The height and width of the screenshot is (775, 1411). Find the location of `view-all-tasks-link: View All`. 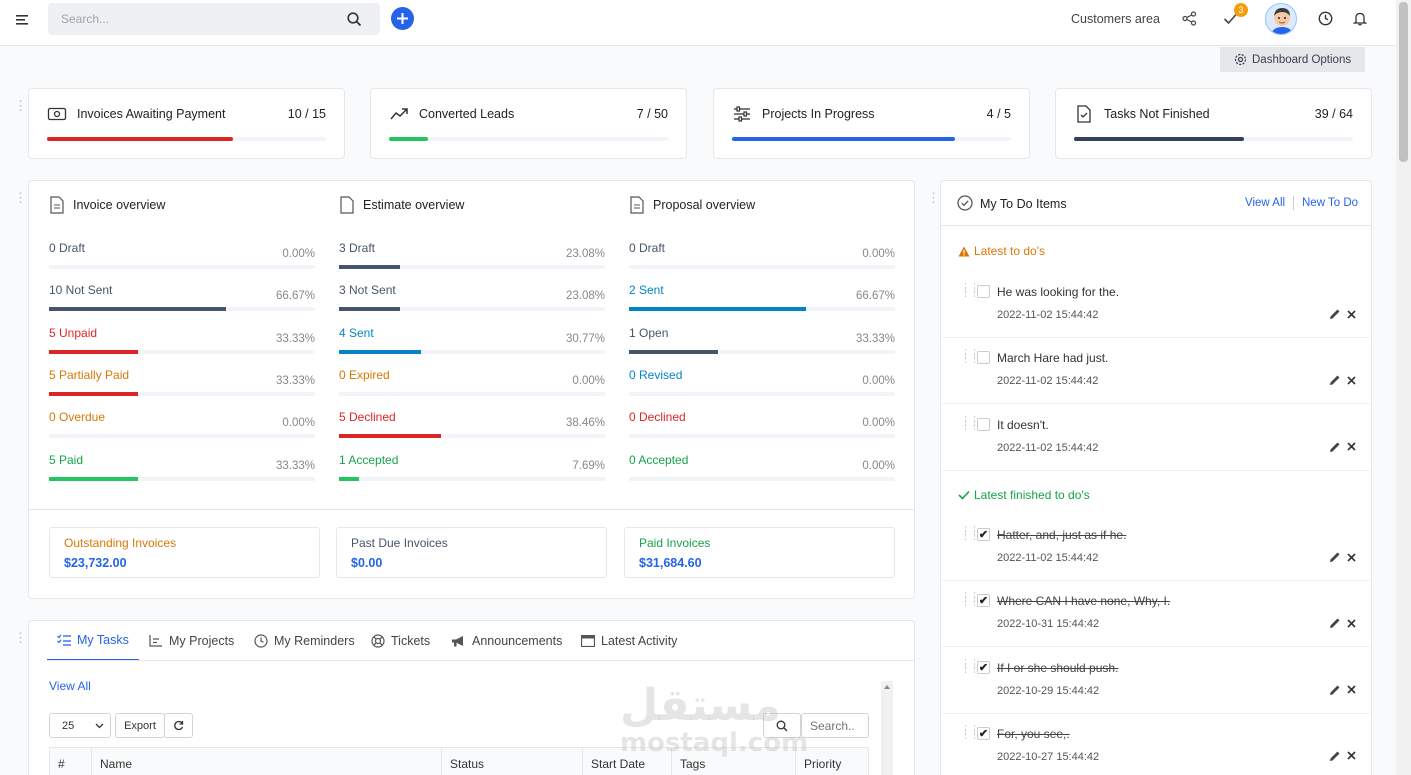

view-all-tasks-link: View All is located at coordinates (70, 686).